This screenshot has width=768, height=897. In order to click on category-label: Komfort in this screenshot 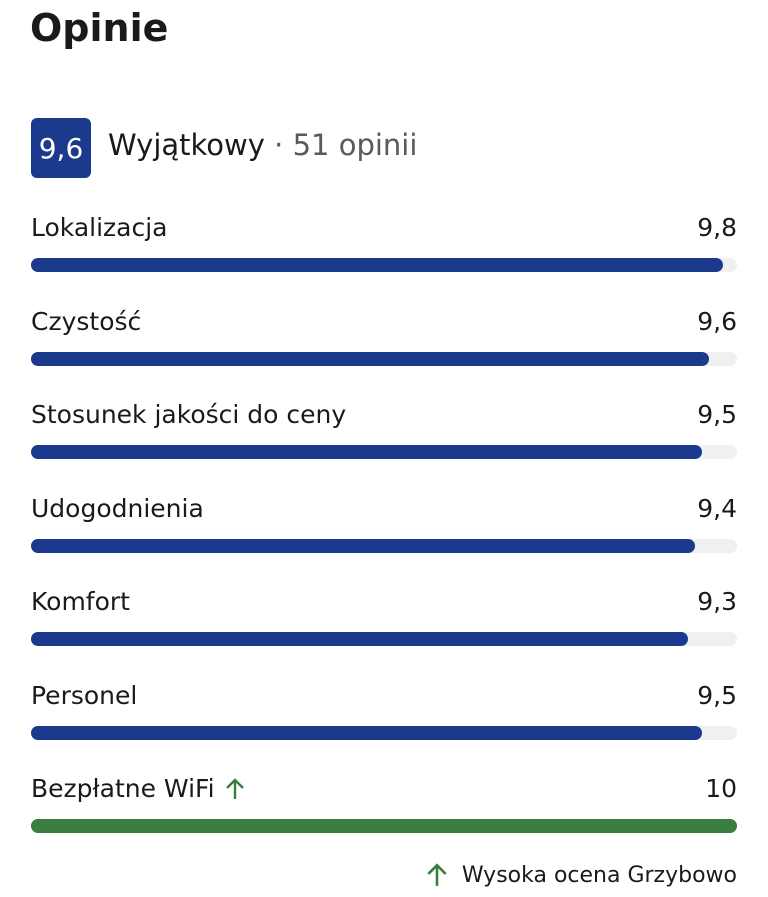, I will do `click(80, 601)`.